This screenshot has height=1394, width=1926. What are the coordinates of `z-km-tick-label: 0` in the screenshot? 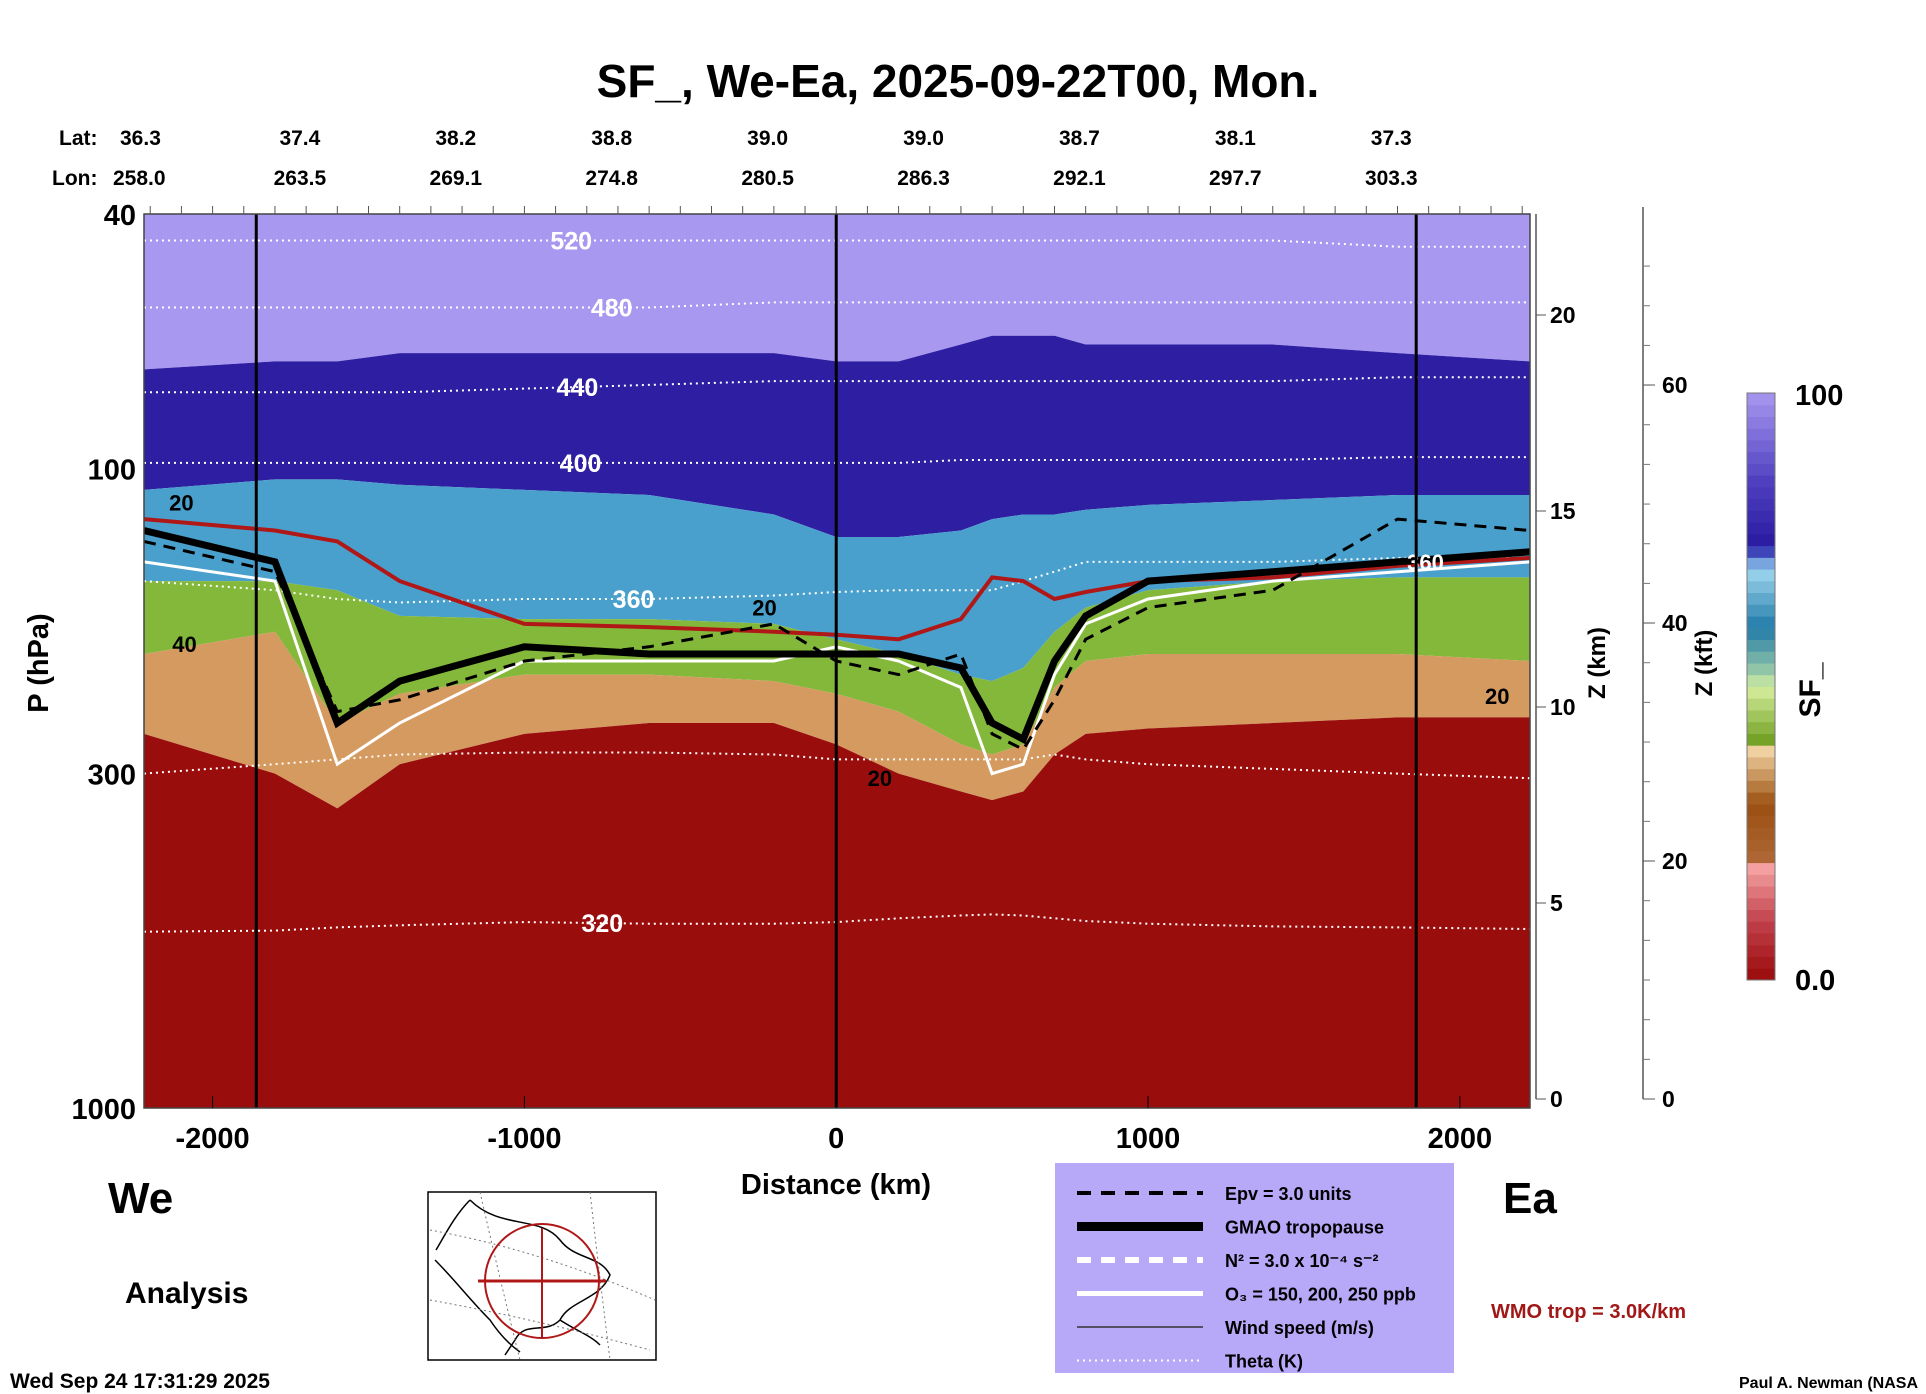 It's located at (1556, 1099).